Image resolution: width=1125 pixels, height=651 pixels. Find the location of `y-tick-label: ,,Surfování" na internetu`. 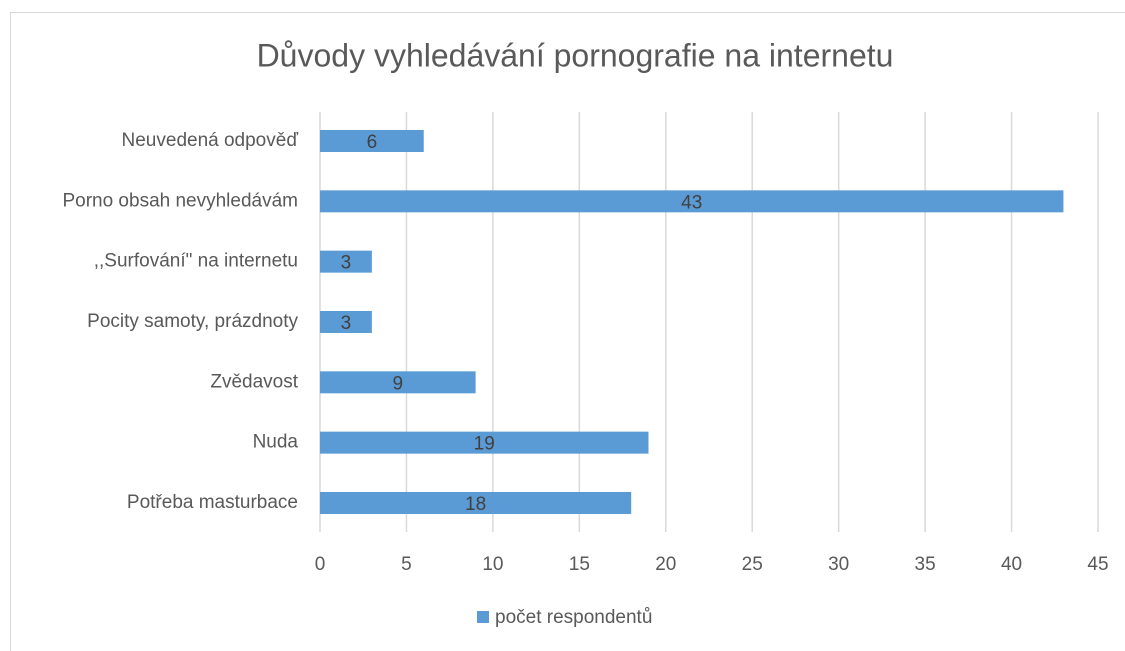

y-tick-label: ,,Surfování" na internetu is located at coordinates (196, 261).